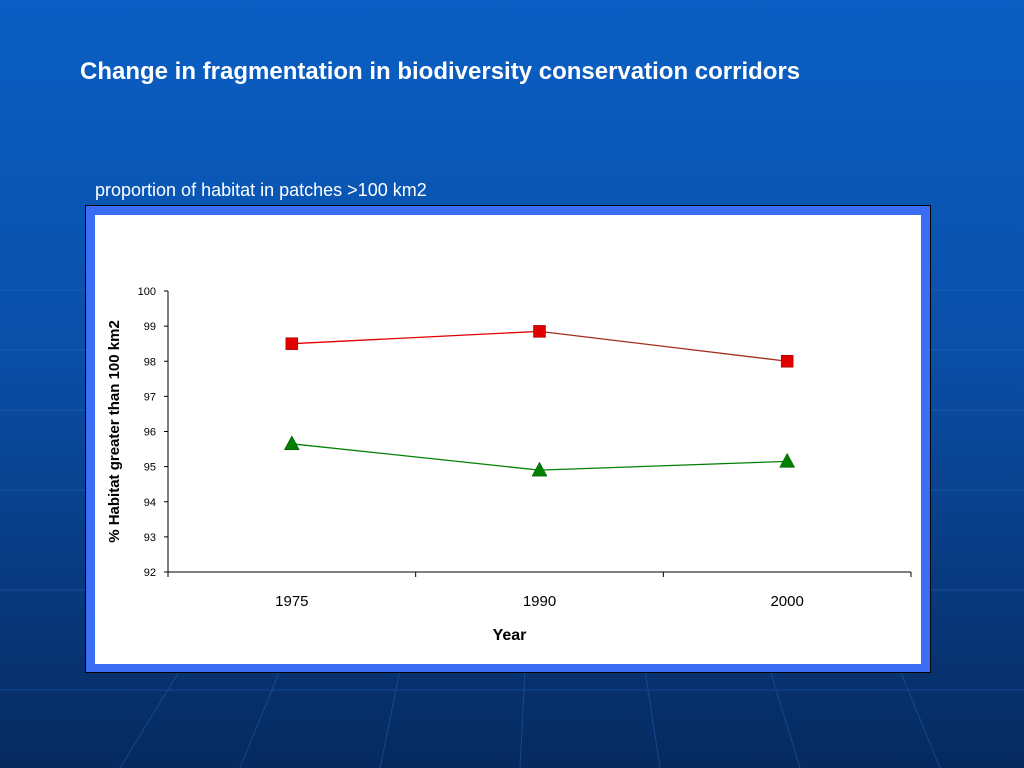  Describe the element at coordinates (150, 573) in the screenshot. I see `y-tick-label: 92` at that location.